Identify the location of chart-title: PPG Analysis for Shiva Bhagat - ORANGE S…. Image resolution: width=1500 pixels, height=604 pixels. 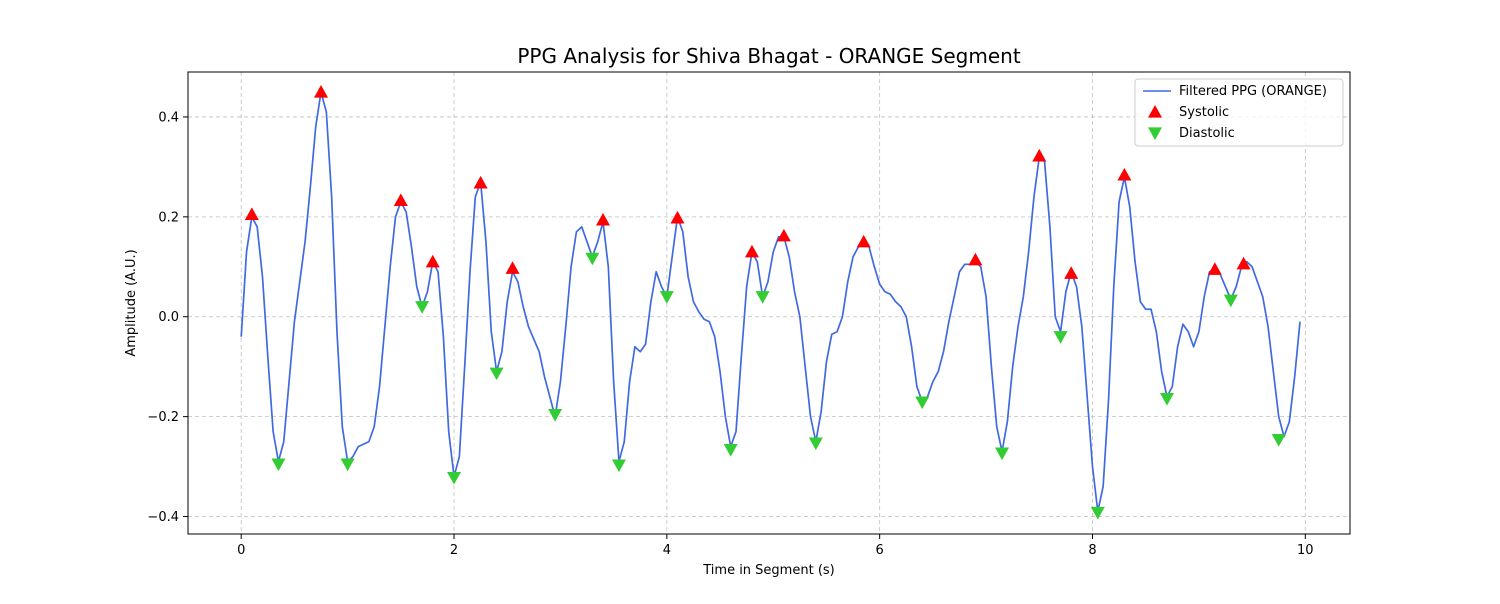
(768, 56).